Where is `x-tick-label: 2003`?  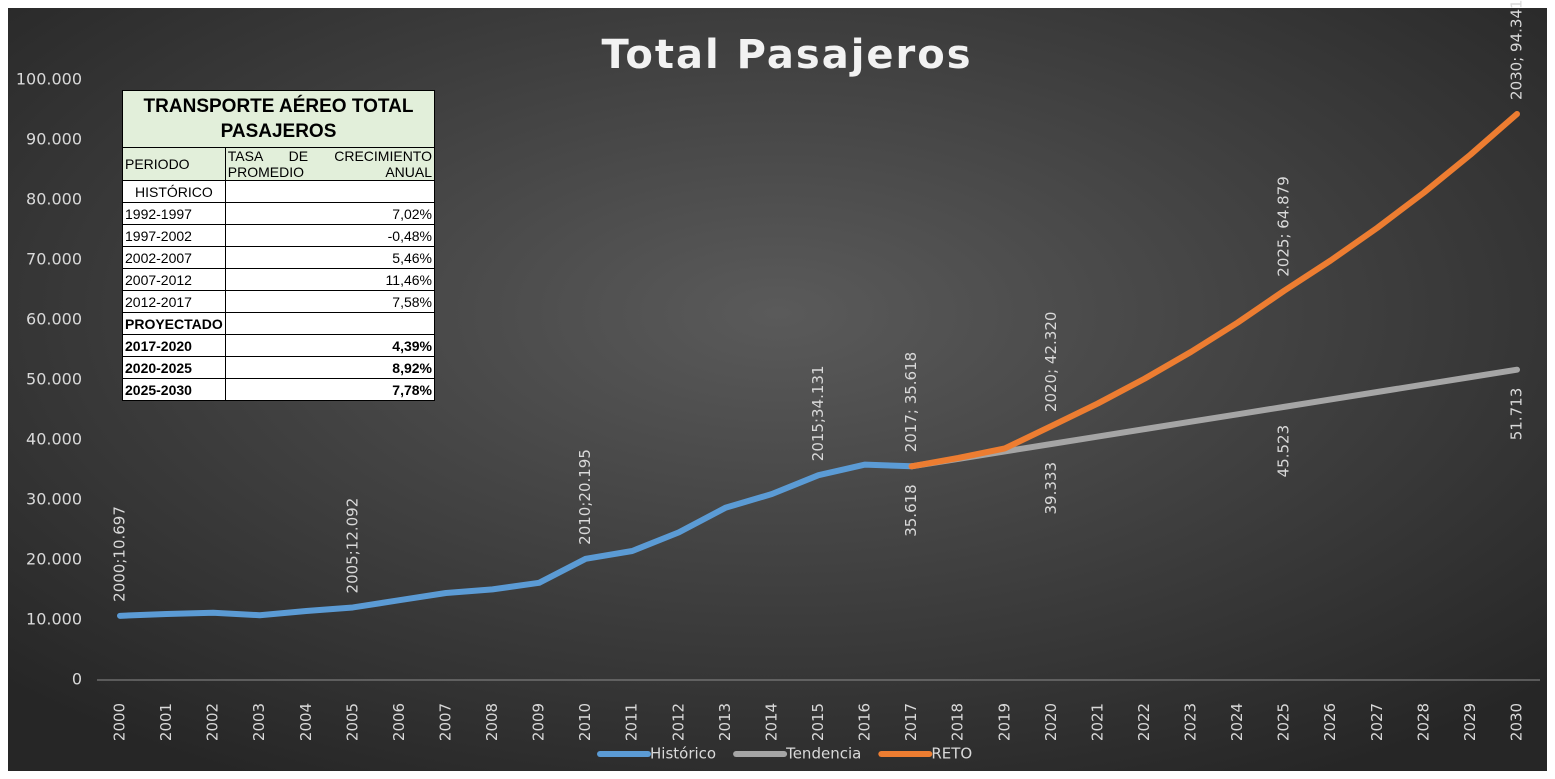
x-tick-label: 2003 is located at coordinates (259, 722).